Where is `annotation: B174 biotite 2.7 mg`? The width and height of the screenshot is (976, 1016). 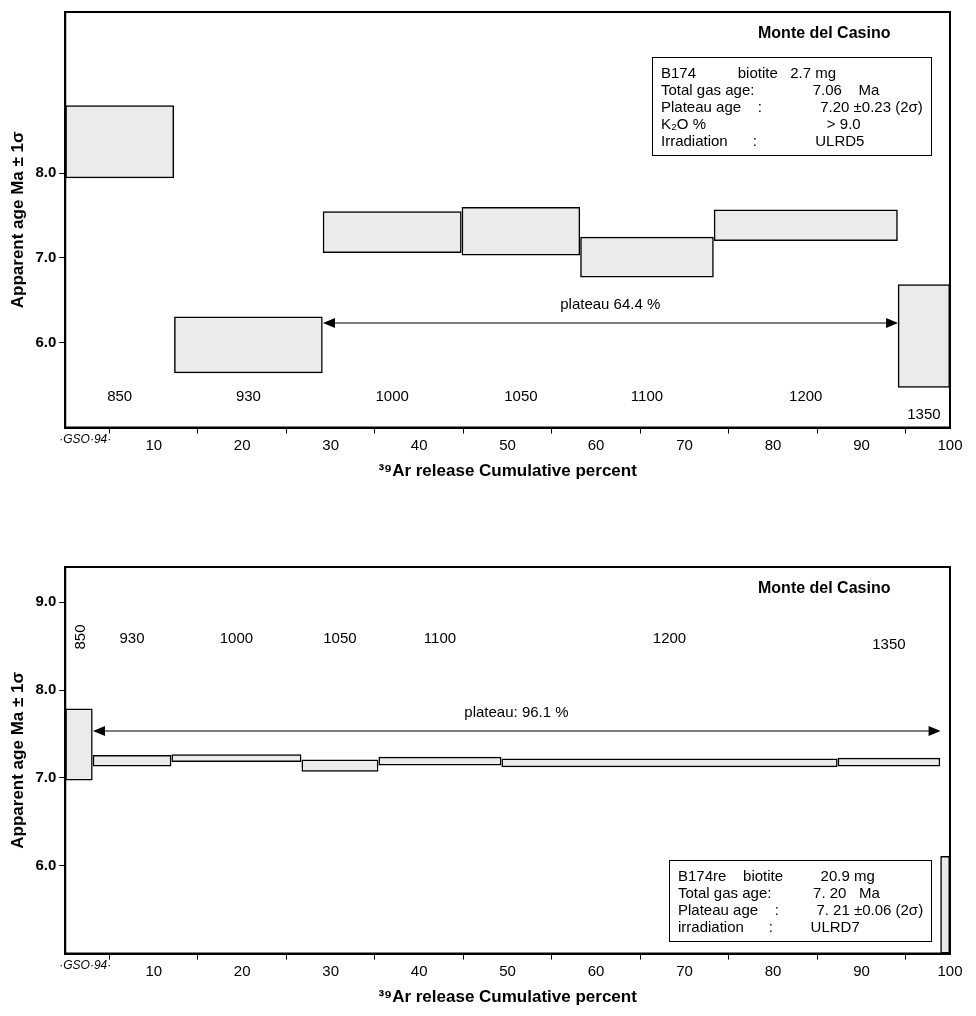 annotation: B174 biotite 2.7 mg is located at coordinates (749, 72).